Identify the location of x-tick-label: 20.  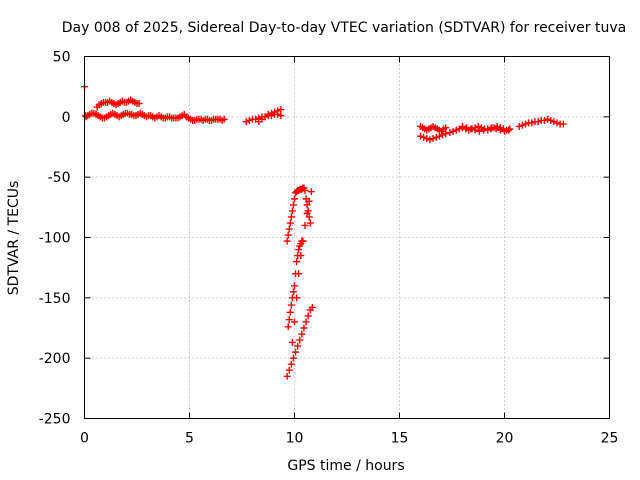
(505, 439).